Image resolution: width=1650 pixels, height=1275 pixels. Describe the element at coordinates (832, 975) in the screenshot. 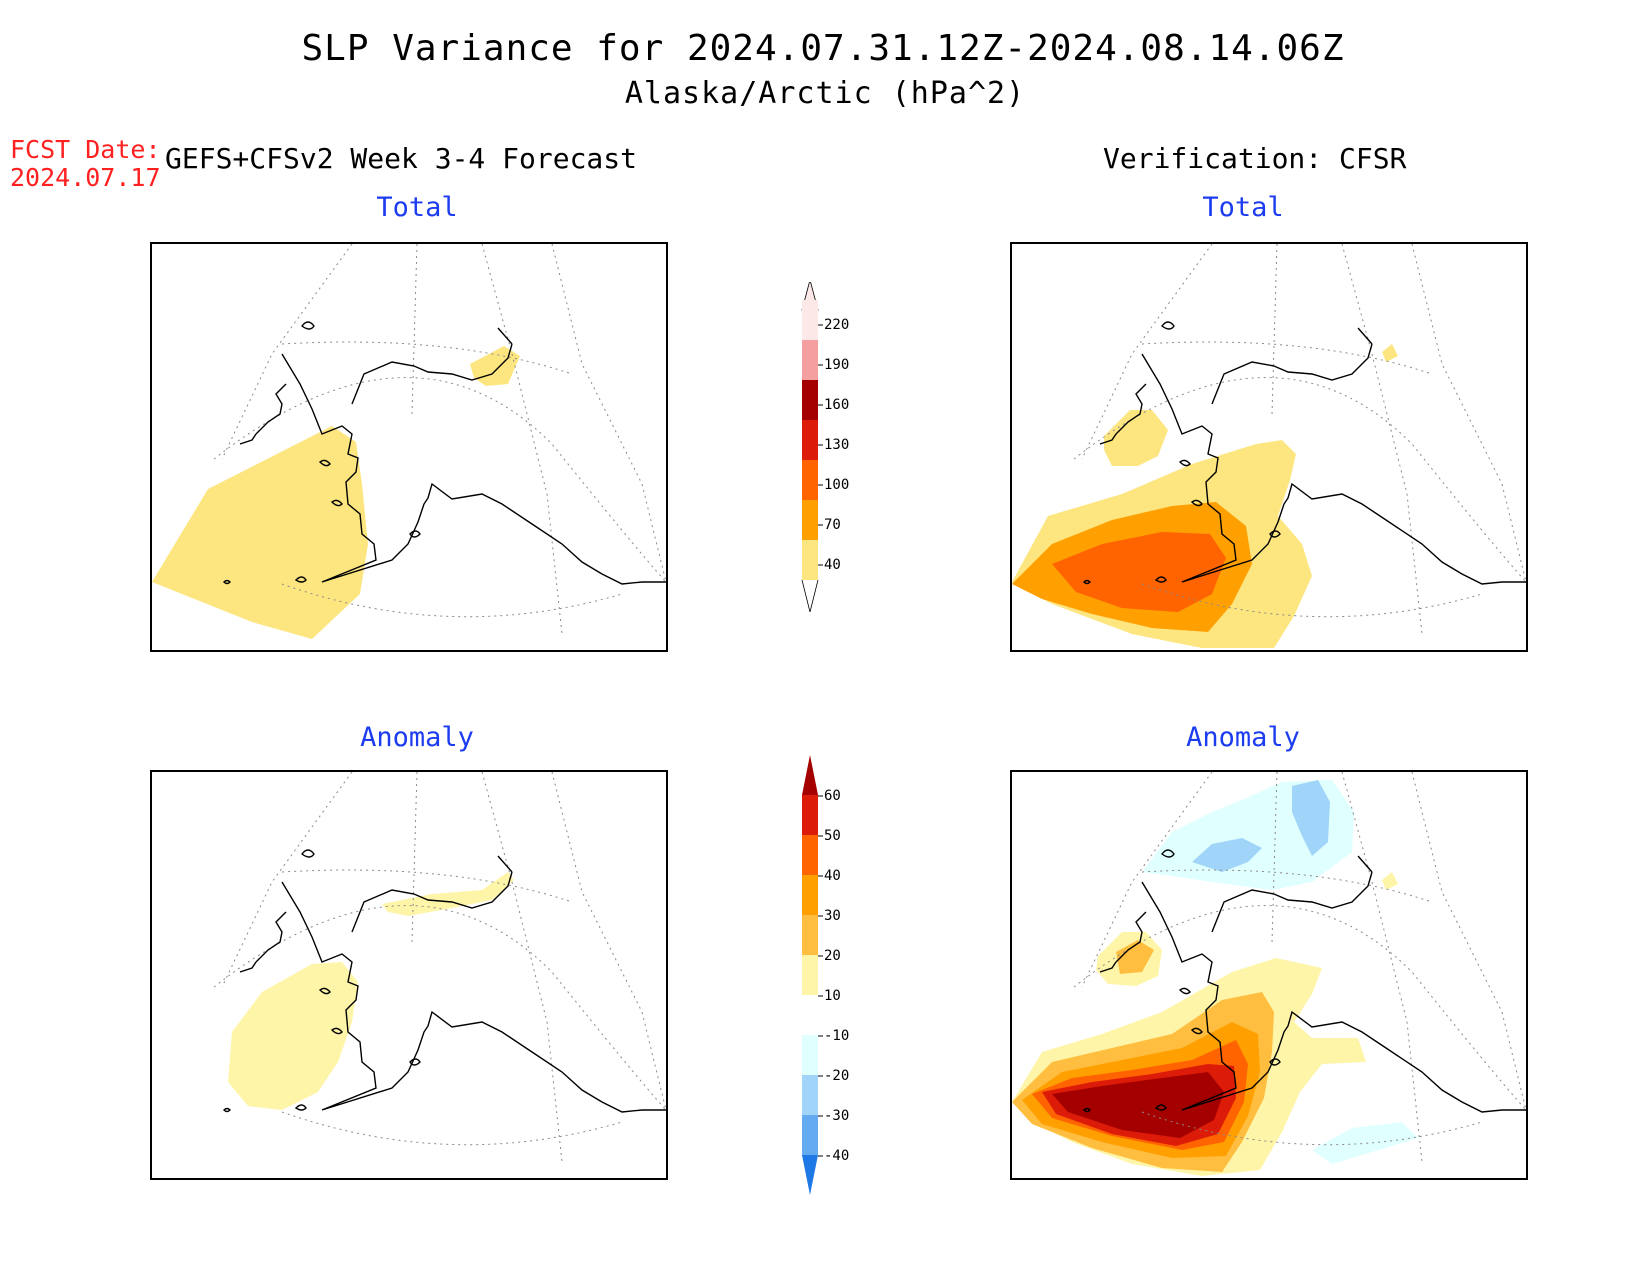

I see `anomaly-colorbar: 60 50 40 30 20 10 -10 -20 -30 -40` at that location.